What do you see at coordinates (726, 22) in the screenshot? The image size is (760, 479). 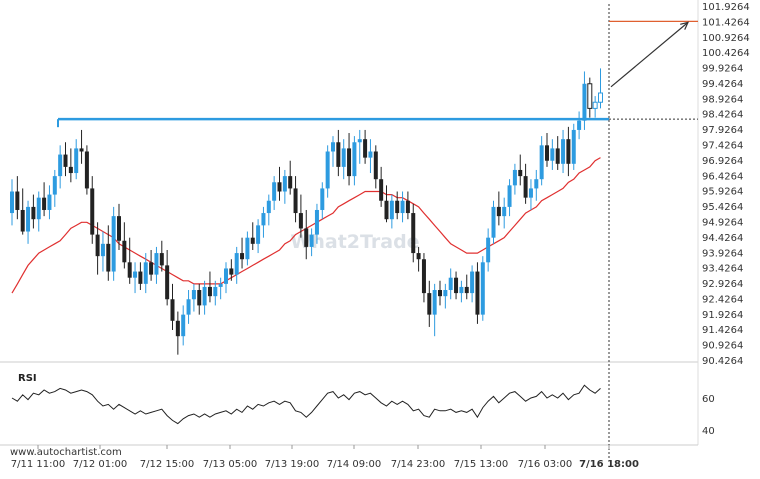 I see `y-tick-label: 101.4264` at bounding box center [726, 22].